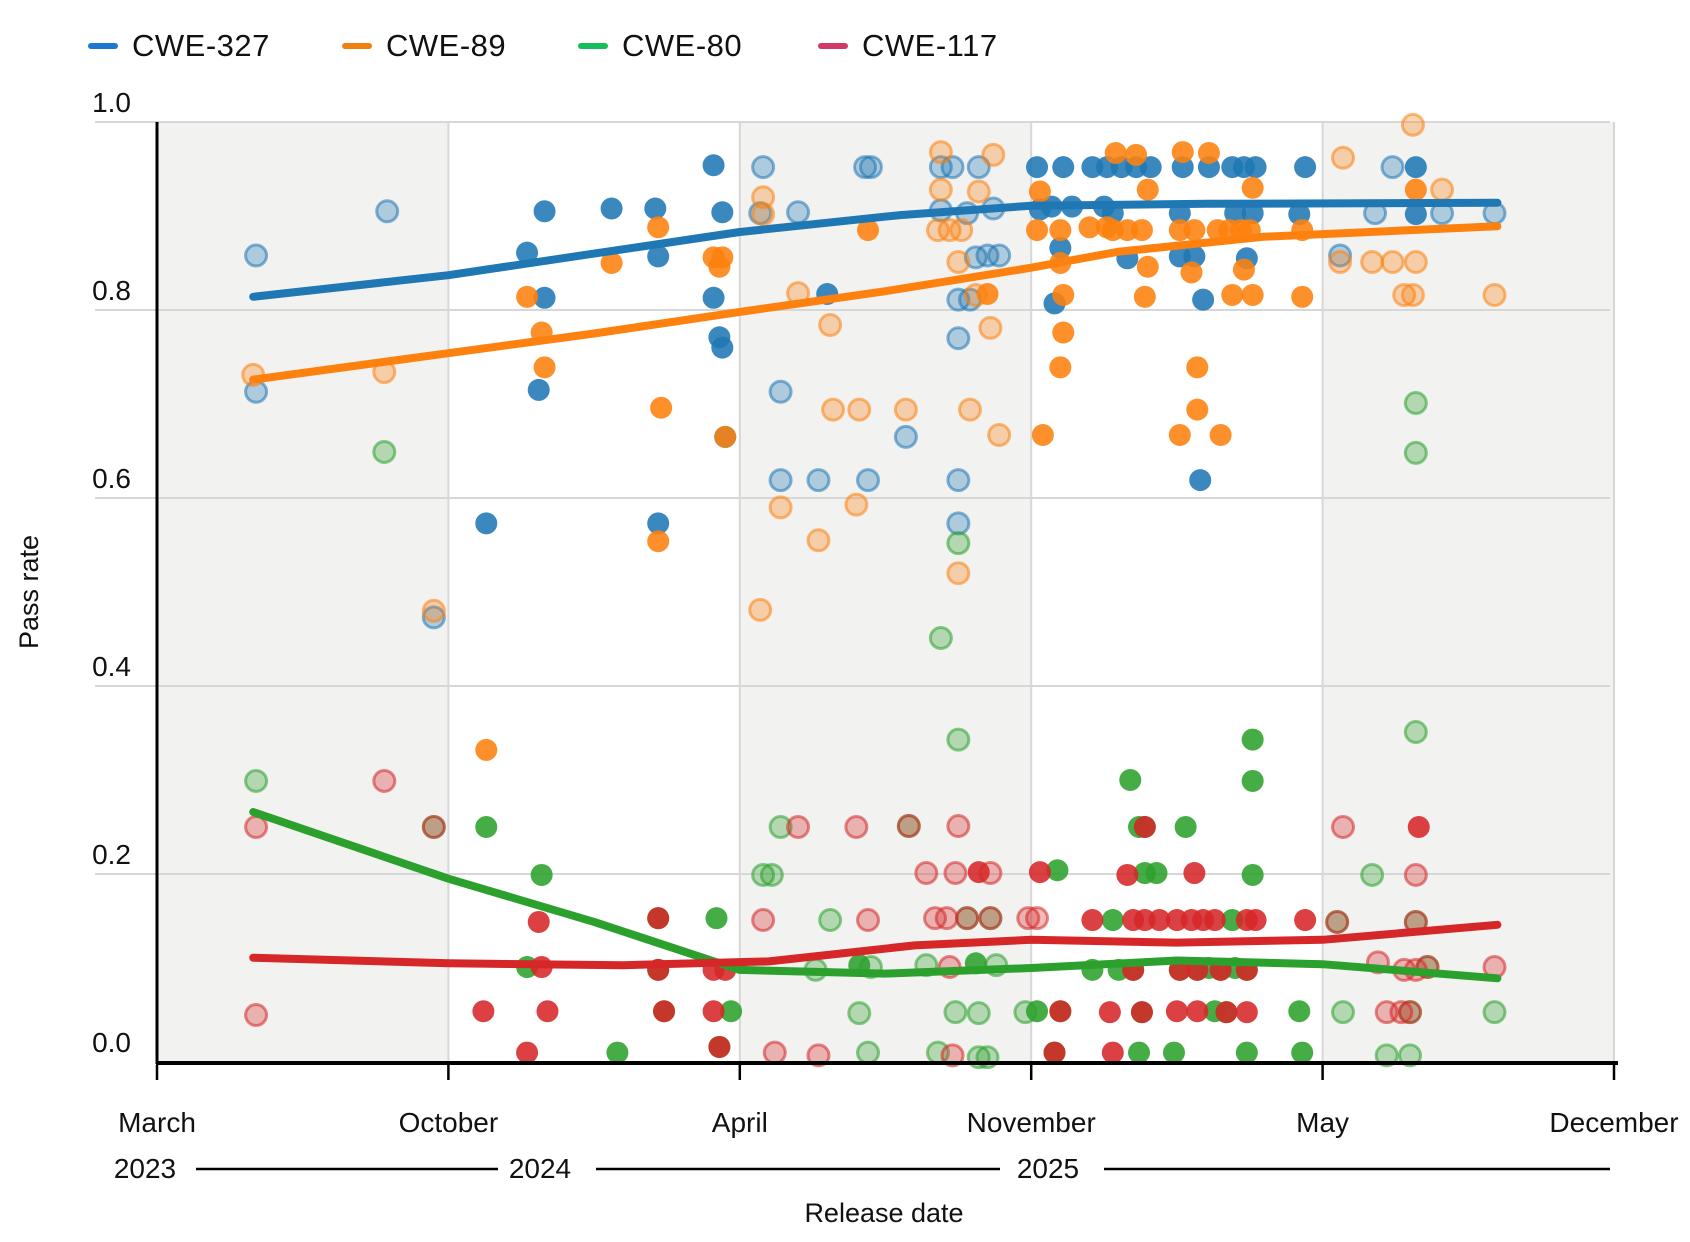 Image resolution: width=1690 pixels, height=1242 pixels. Describe the element at coordinates (1613, 1122) in the screenshot. I see `x-tick-label: December` at that location.